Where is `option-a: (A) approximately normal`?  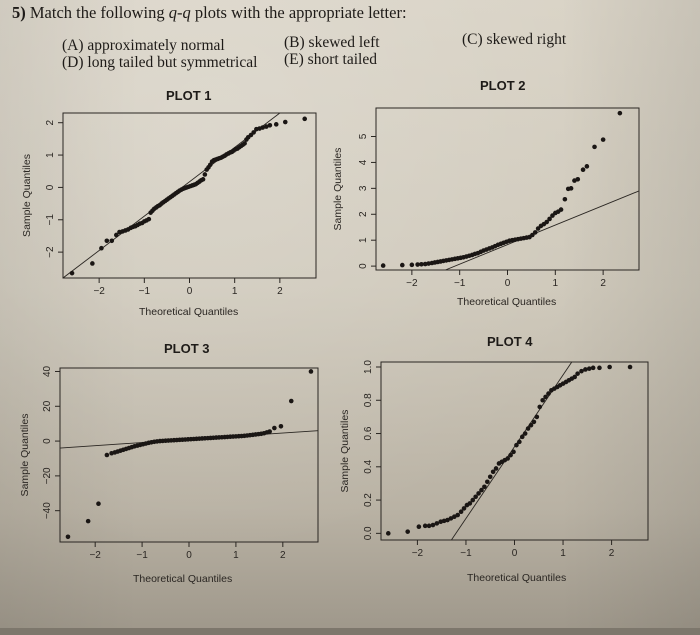 option-a: (A) approximately normal is located at coordinates (143, 45).